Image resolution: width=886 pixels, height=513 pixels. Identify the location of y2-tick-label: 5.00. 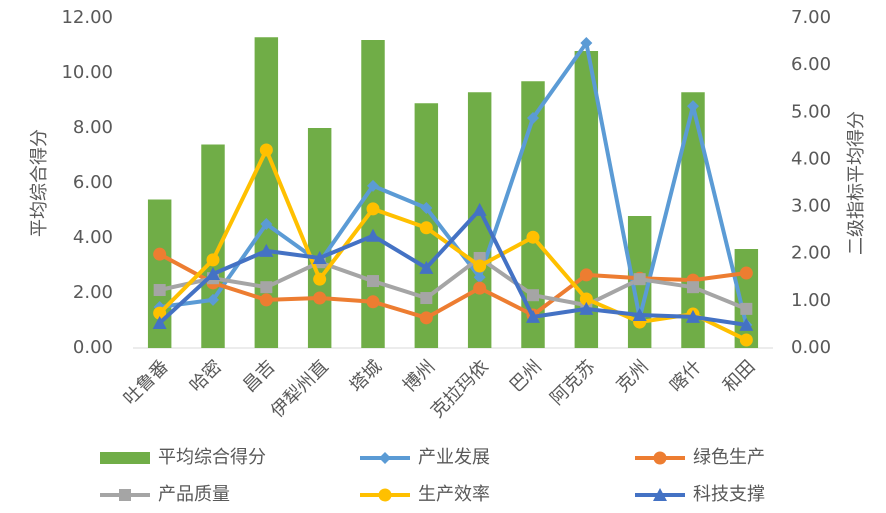
(811, 111).